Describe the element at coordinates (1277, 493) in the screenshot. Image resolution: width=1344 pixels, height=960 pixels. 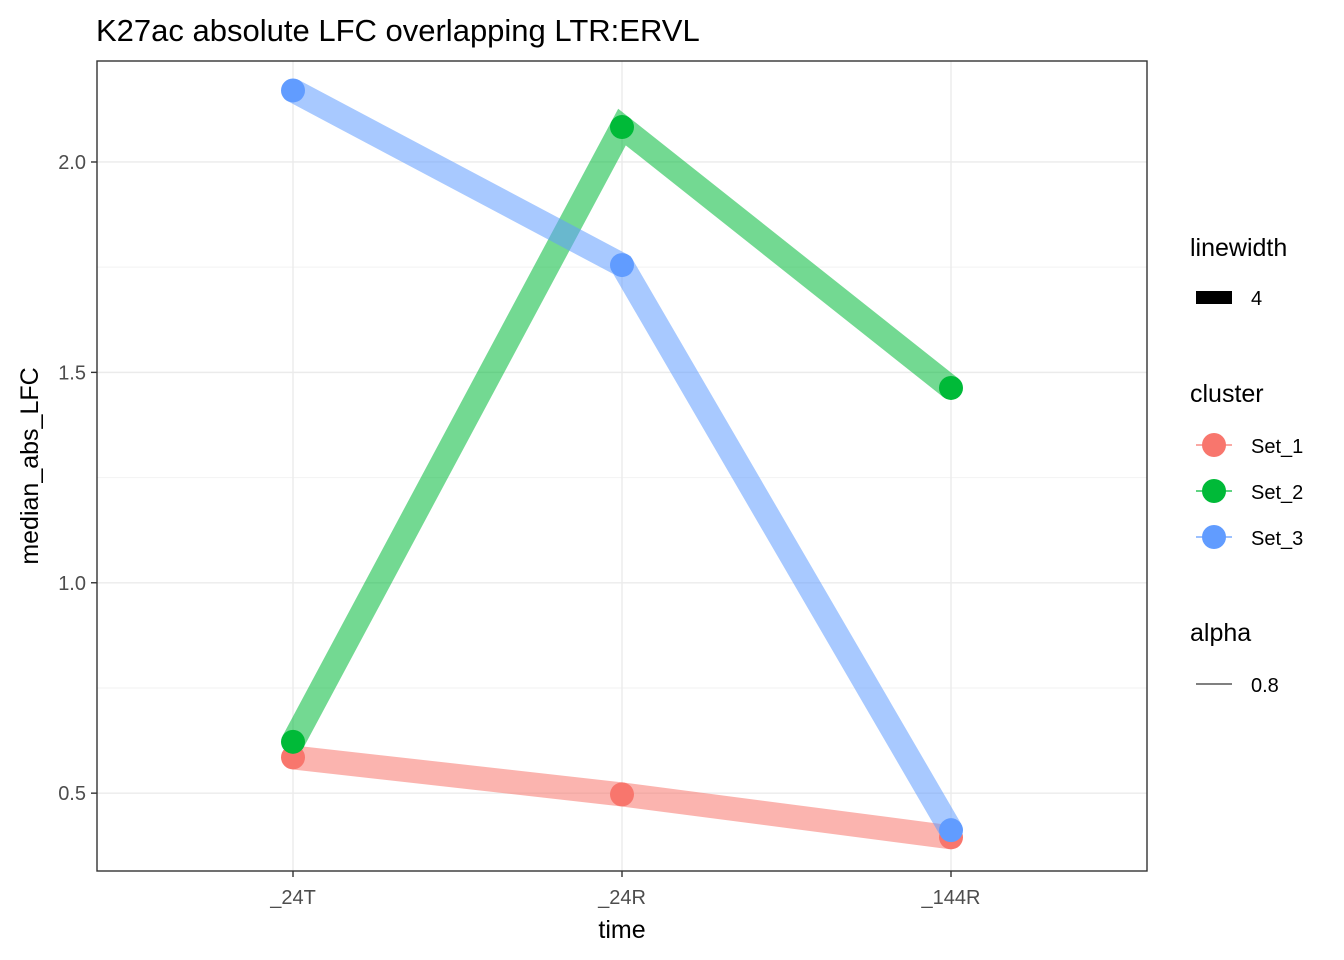
I see `legend-key-label: Set_2` at that location.